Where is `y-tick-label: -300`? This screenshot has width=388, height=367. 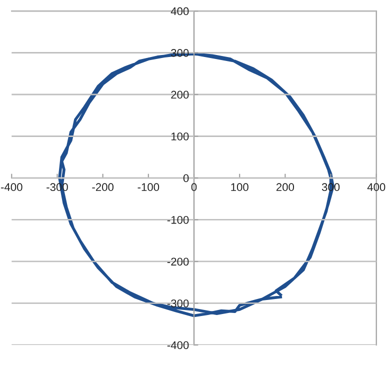
y-tick-label: -300 is located at coordinates (178, 304).